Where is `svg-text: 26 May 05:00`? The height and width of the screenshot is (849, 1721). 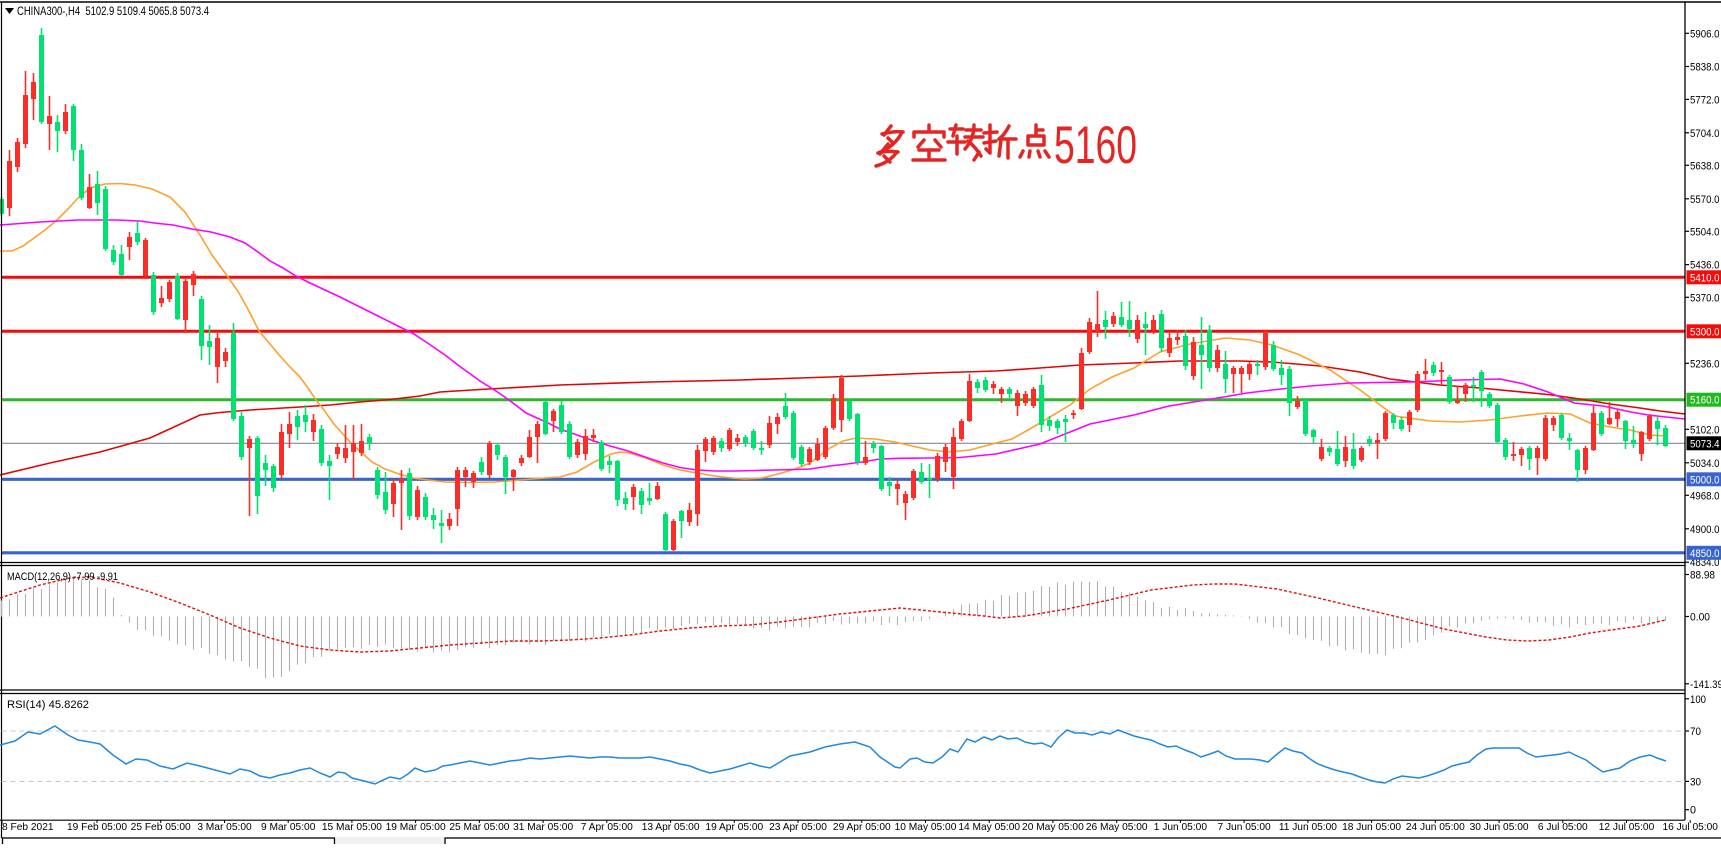
svg-text: 26 May 05:00 is located at coordinates (1117, 827).